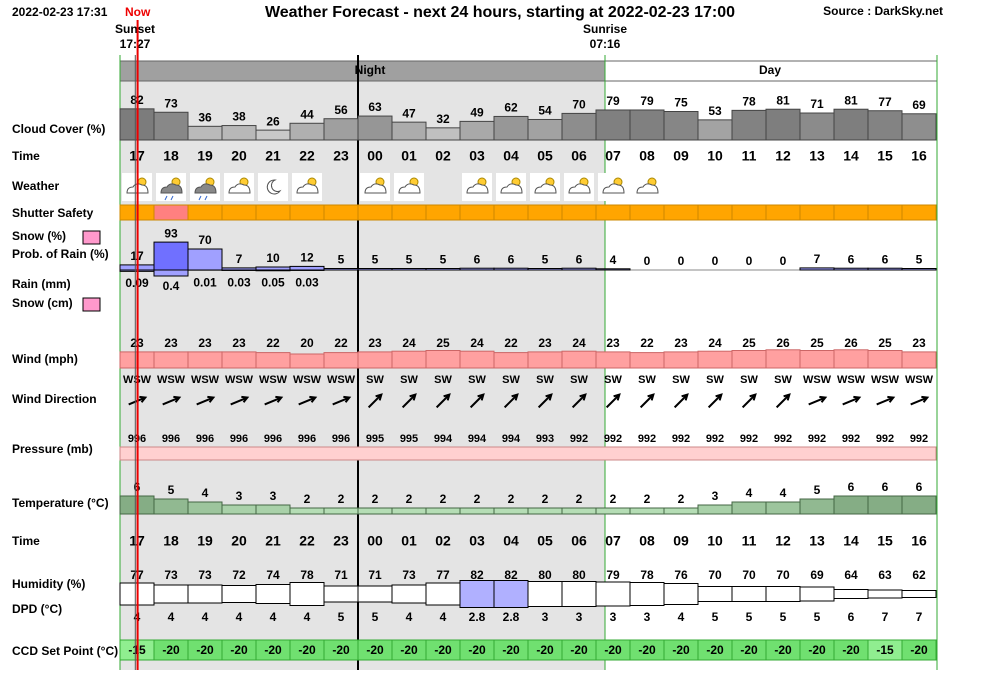 The height and width of the screenshot is (680, 1000). I want to click on hour: 14, so click(851, 156).